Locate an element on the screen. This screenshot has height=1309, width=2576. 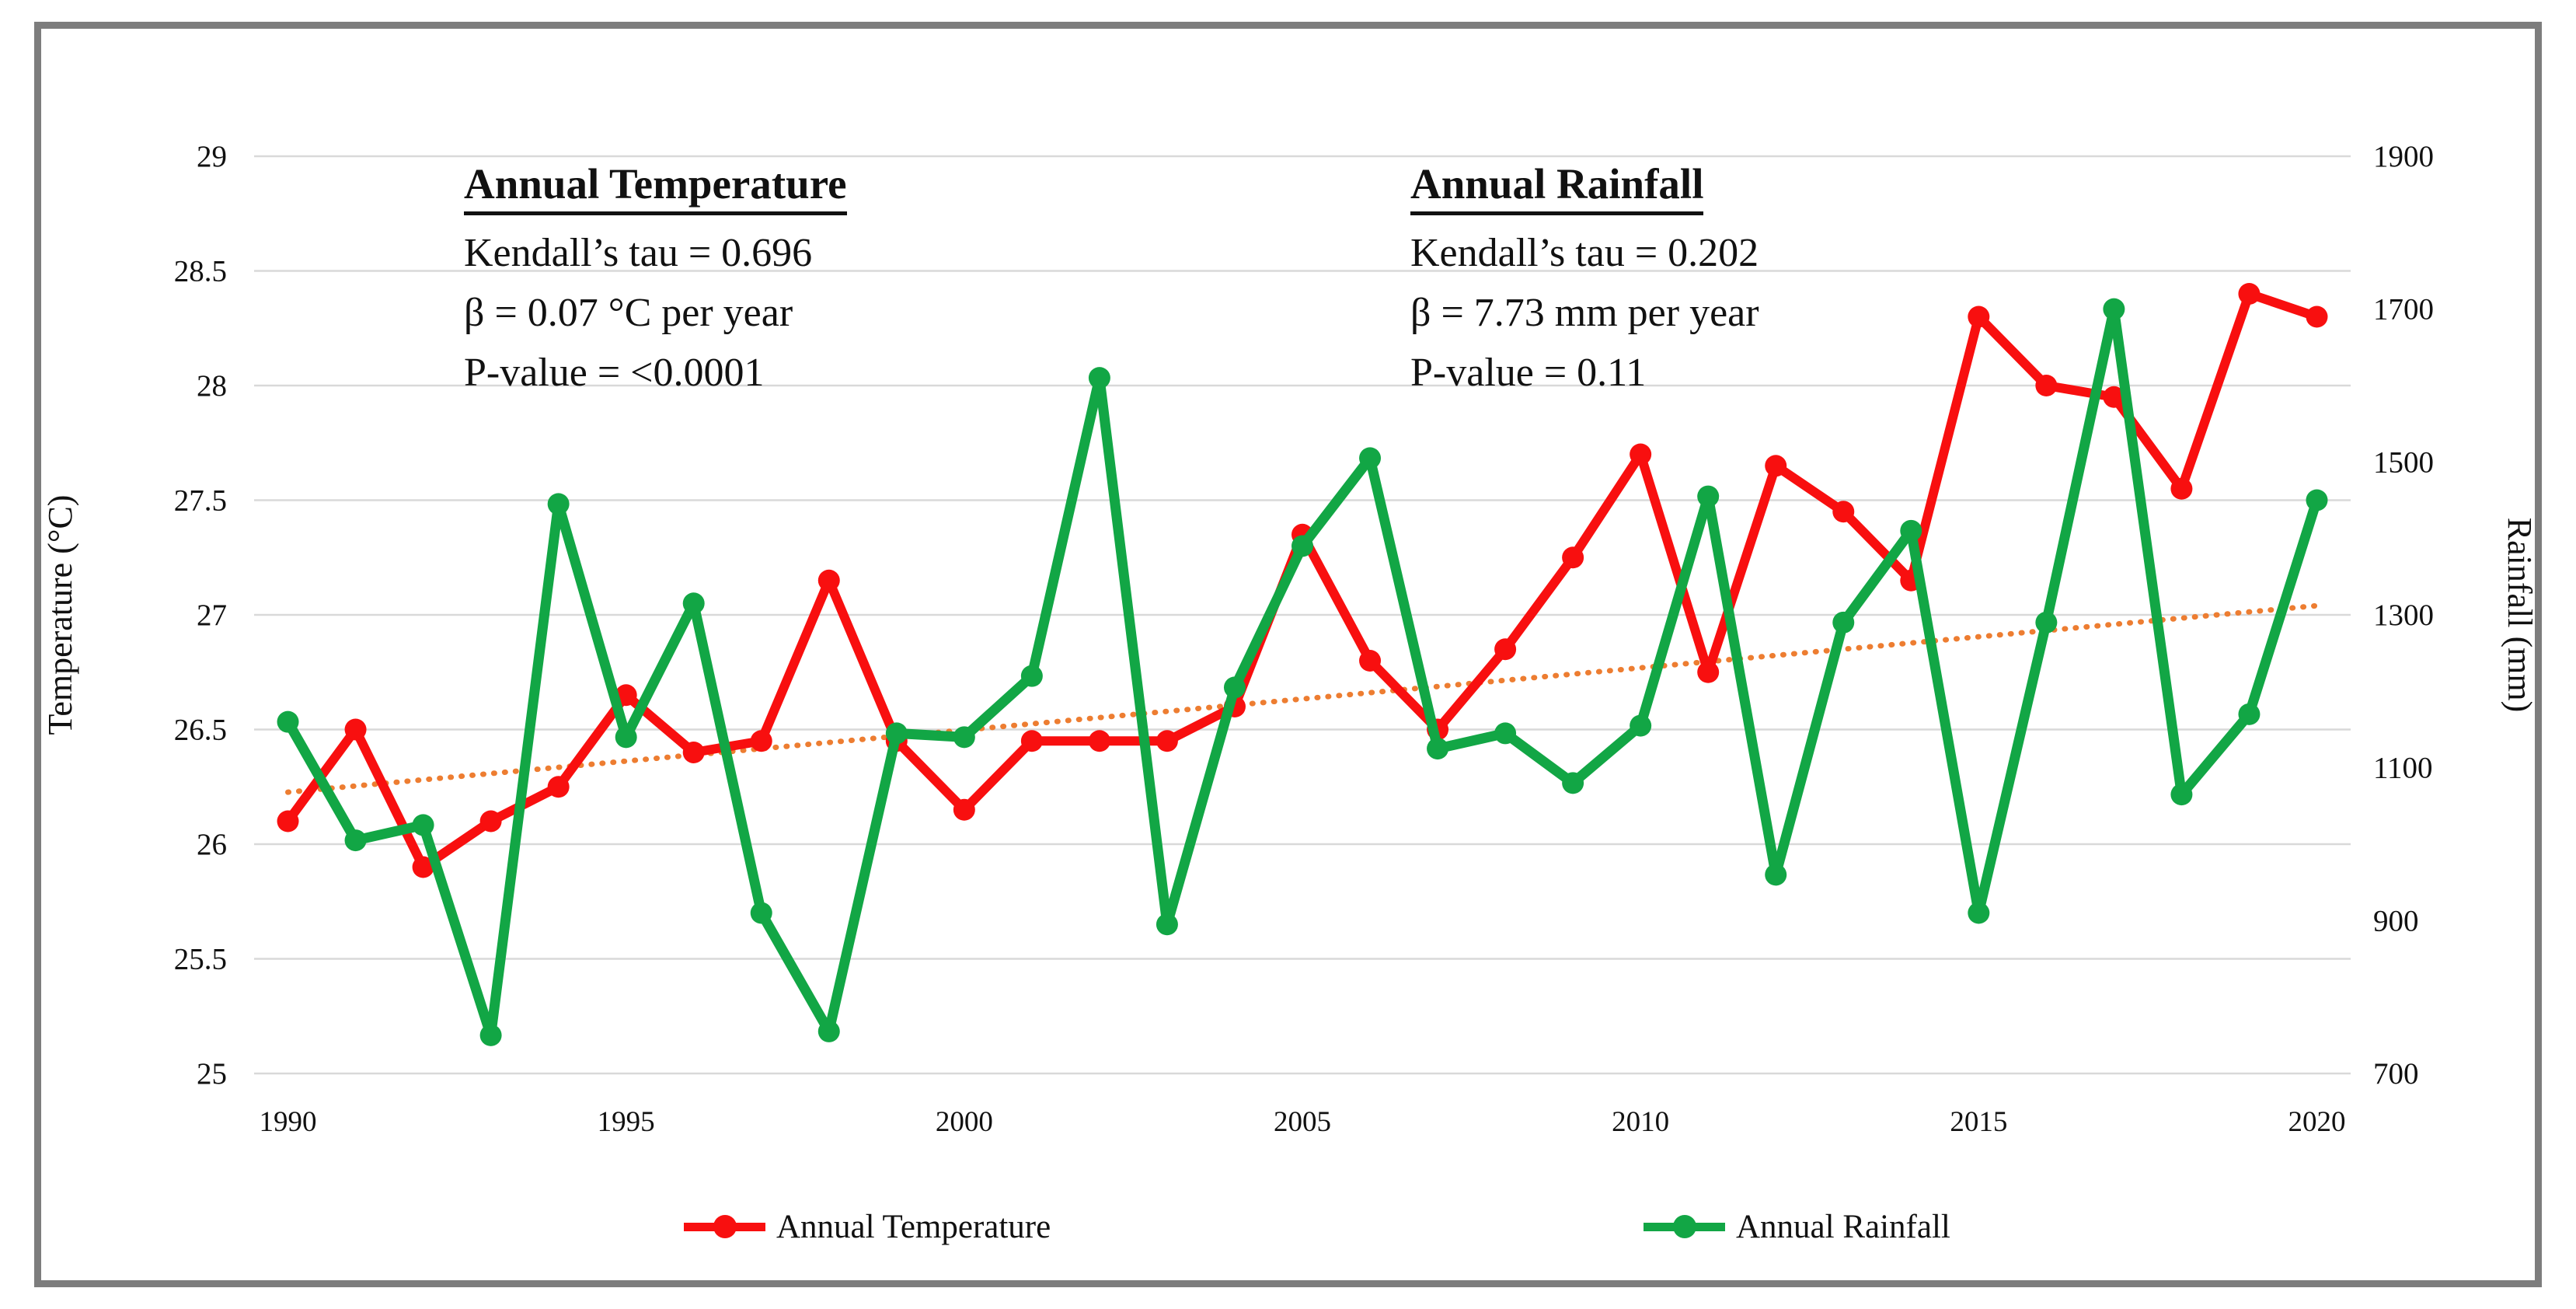
x-axis-tick-label: 1990 is located at coordinates (288, 1122).